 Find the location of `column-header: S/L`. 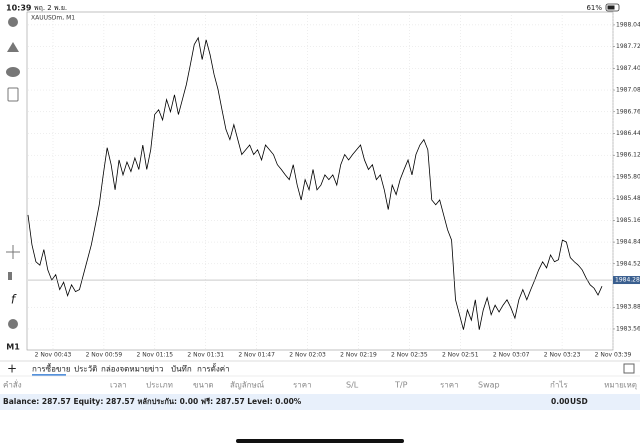

column-header: S/L is located at coordinates (352, 385).